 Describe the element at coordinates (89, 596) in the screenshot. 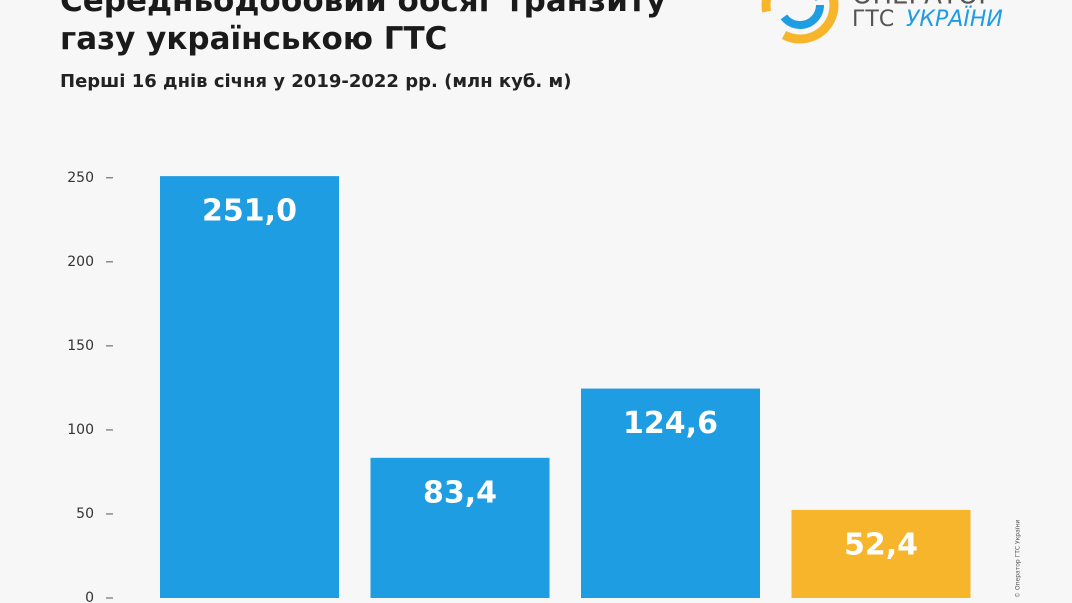

I see `y-tick-label: 0` at that location.